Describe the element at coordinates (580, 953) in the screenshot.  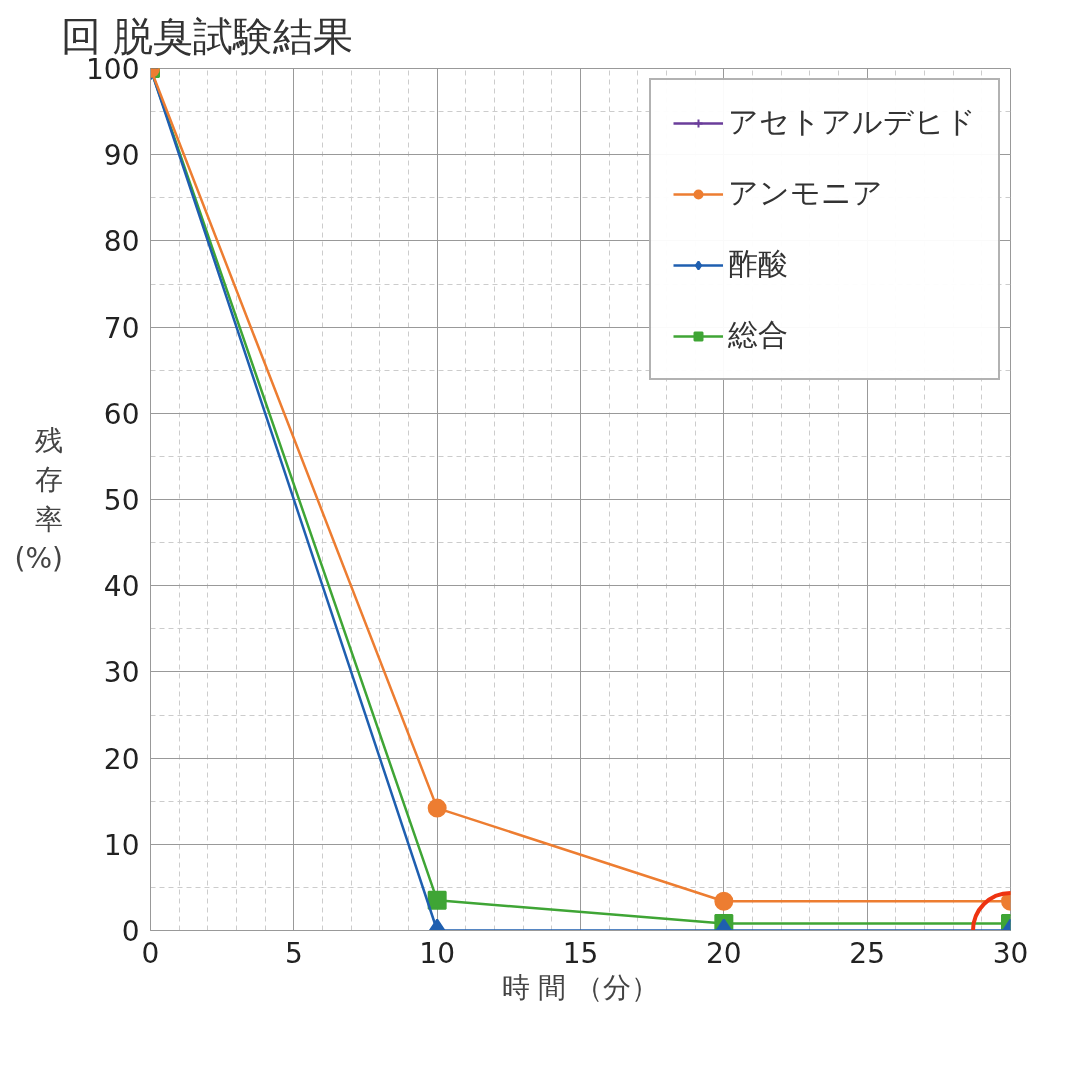
I see `x-tick-label: 15` at that location.